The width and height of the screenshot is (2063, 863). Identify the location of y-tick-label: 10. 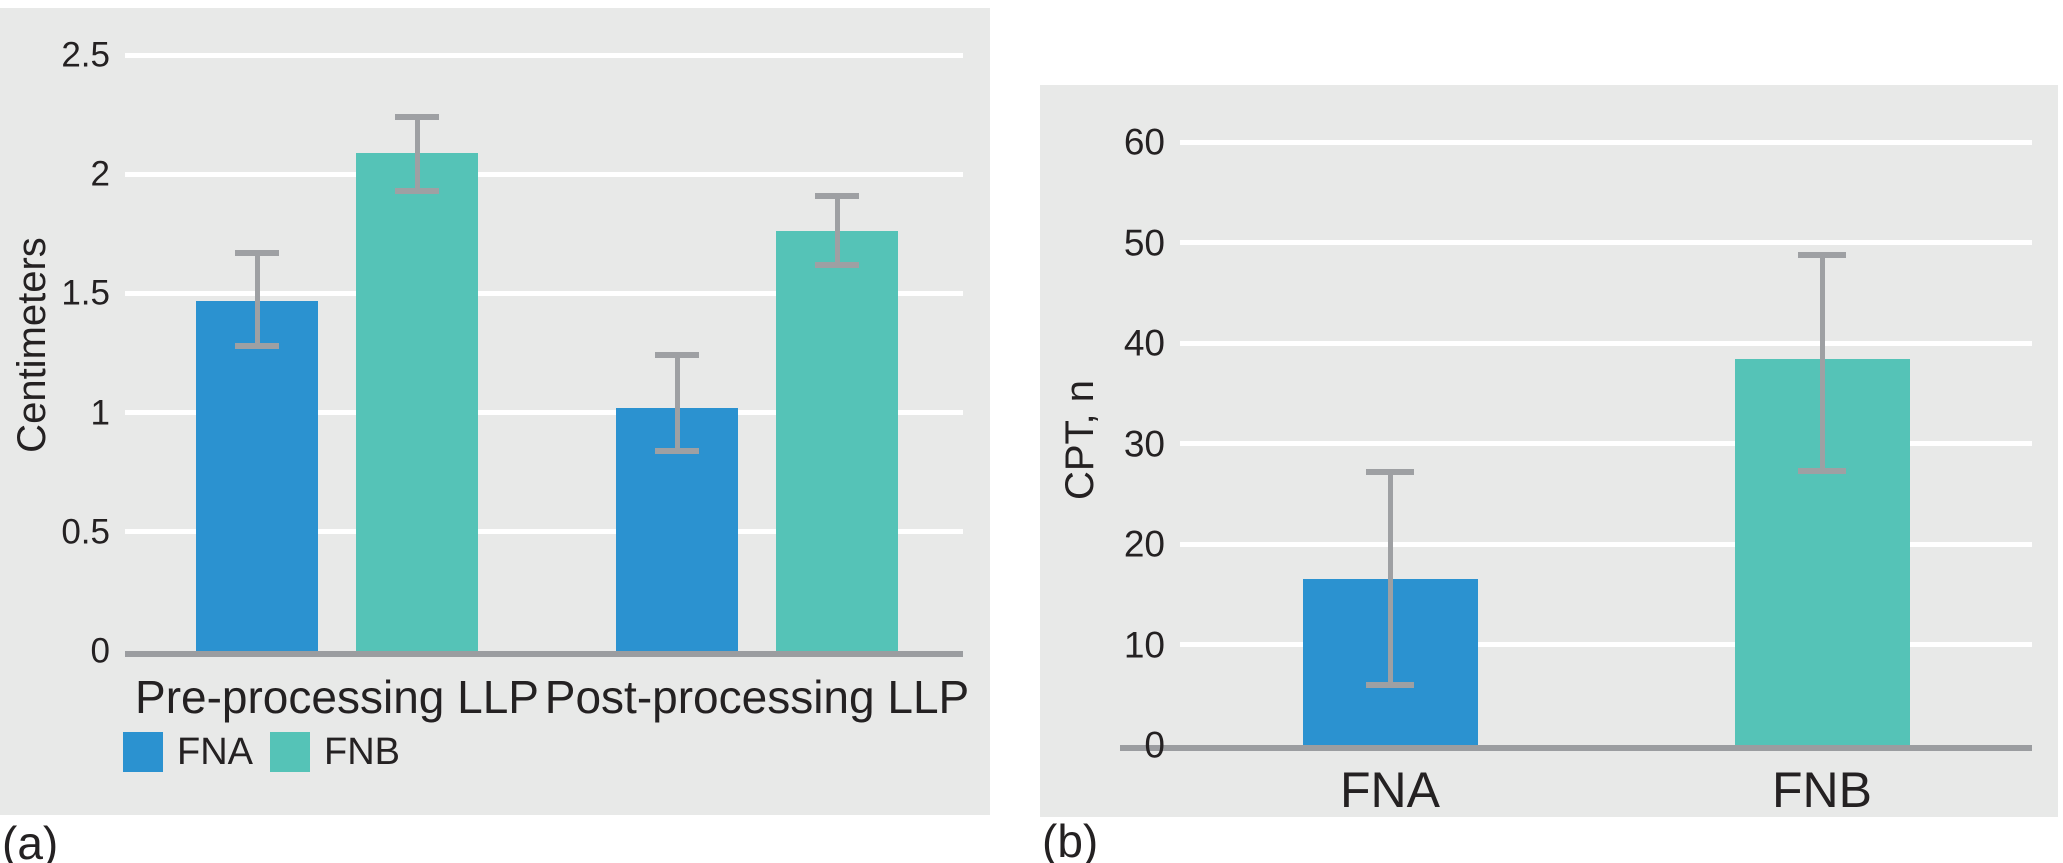
(1144, 644).